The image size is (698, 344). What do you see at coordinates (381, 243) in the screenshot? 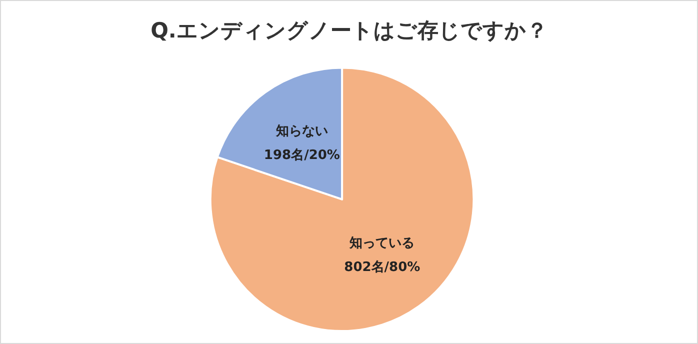
I see `slice-label: 知っている` at bounding box center [381, 243].